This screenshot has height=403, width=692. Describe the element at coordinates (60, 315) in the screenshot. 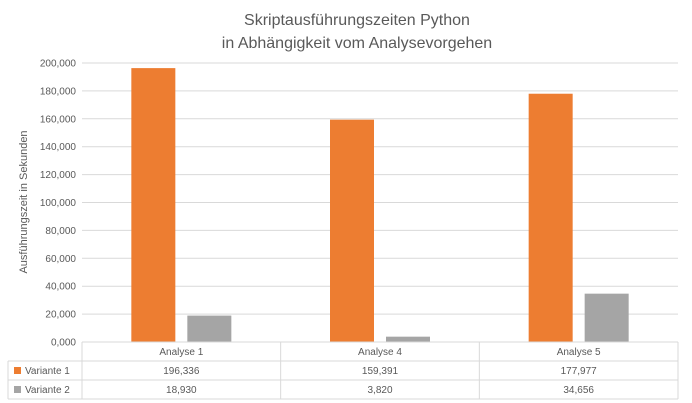

I see `y-tick-label: 20,000` at that location.